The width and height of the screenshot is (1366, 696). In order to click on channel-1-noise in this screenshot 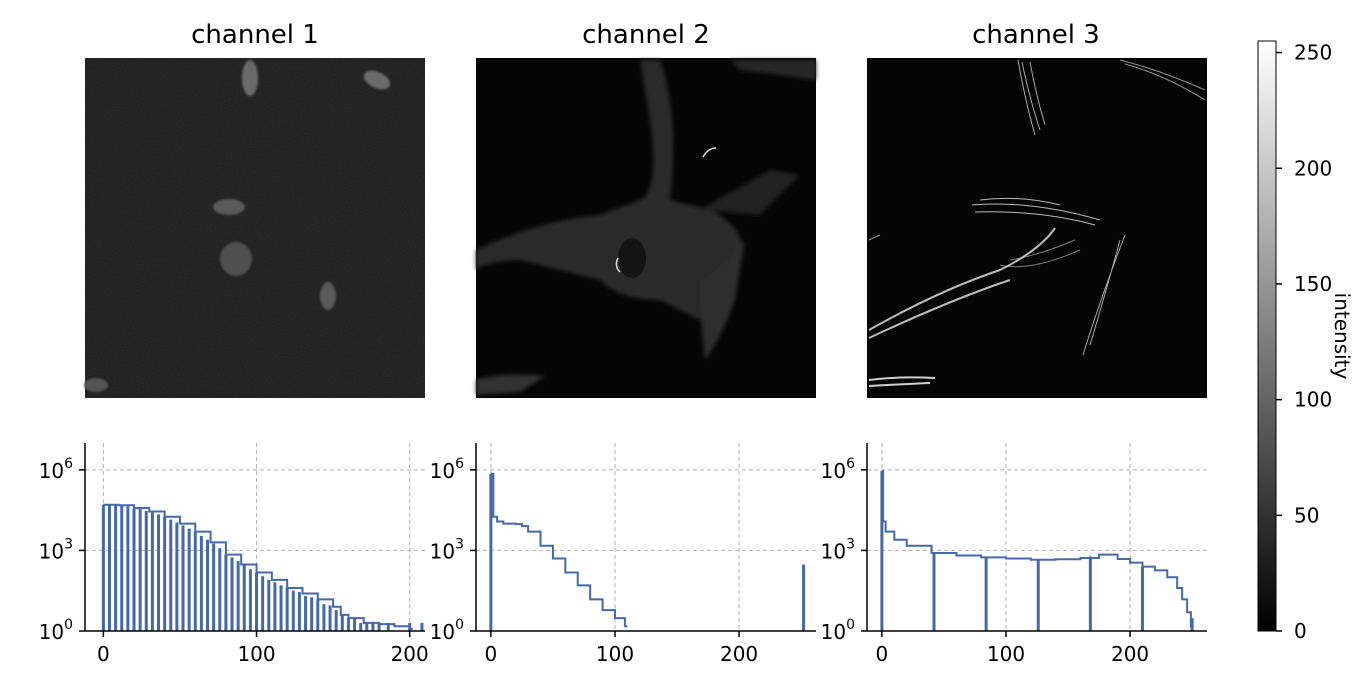, I will do `click(255, 228)`.